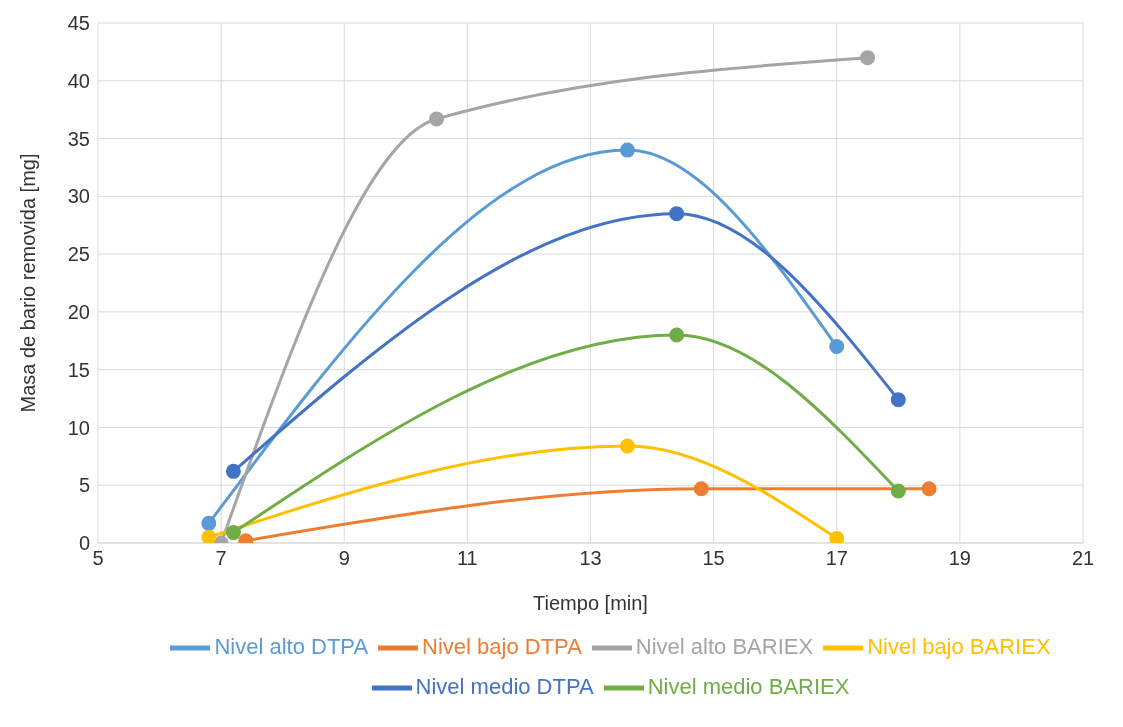  I want to click on x-tick-label: 5, so click(98, 558).